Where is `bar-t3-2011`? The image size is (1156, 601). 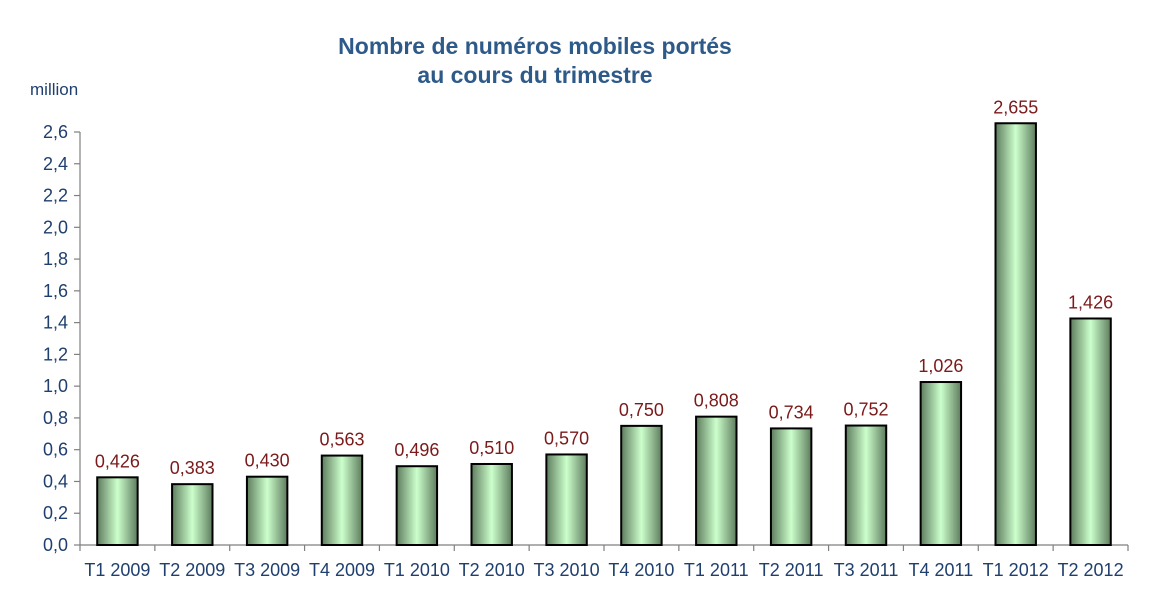
bar-t3-2011 is located at coordinates (866, 485).